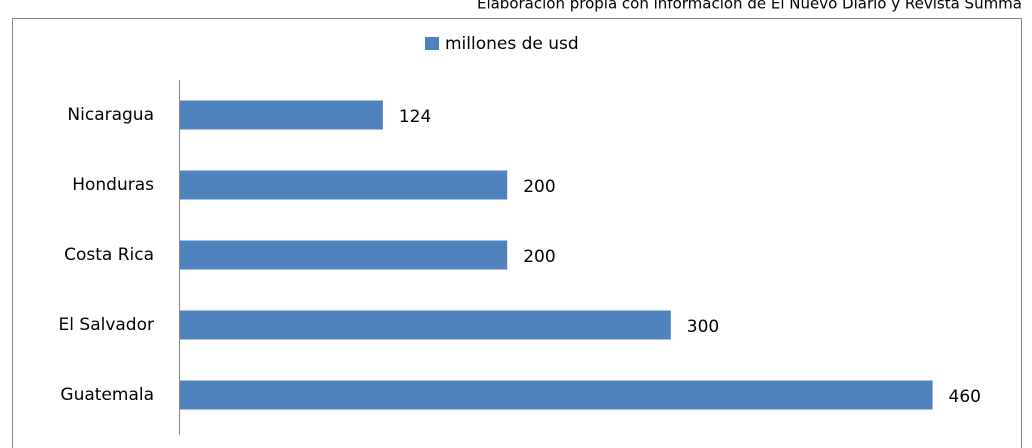 Image resolution: width=1032 pixels, height=448 pixels. What do you see at coordinates (415, 117) in the screenshot?
I see `data-label: 124` at bounding box center [415, 117].